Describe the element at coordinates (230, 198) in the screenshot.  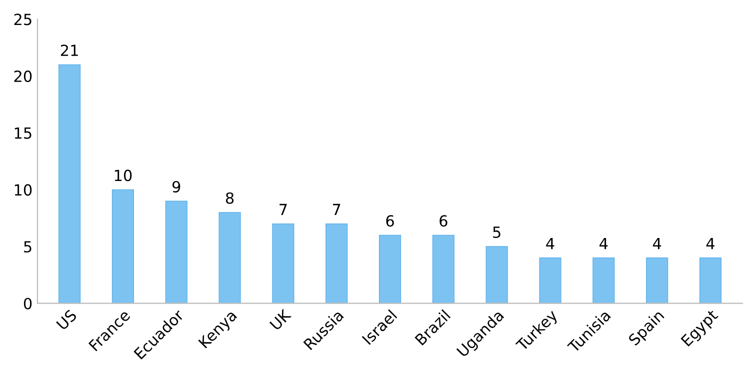
I see `data-label: 8` at that location.